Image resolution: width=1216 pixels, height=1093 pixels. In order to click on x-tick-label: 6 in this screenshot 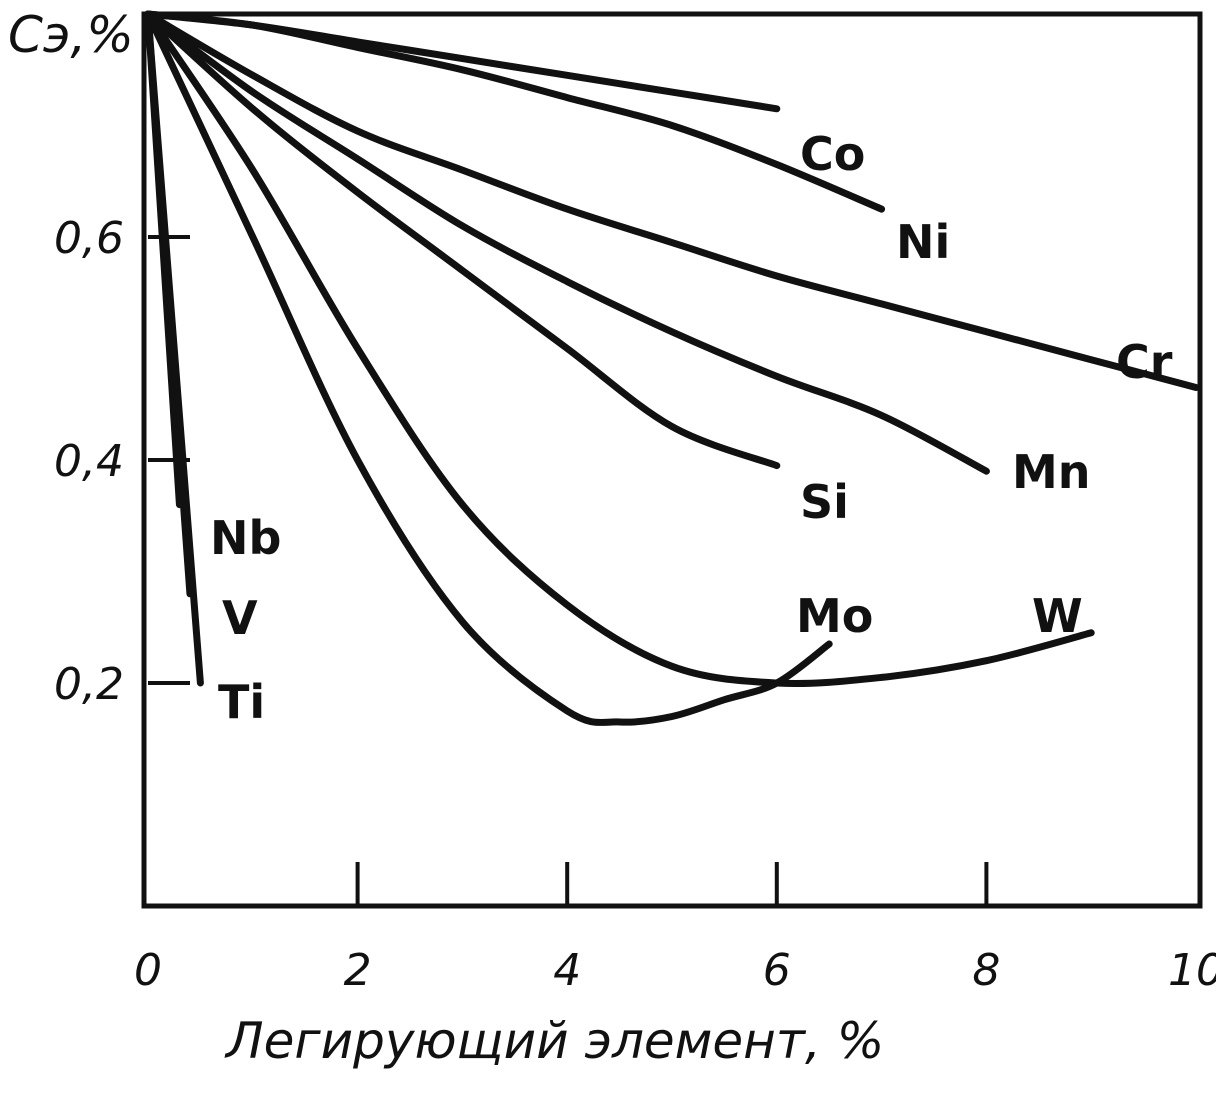, I will do `click(777, 970)`.